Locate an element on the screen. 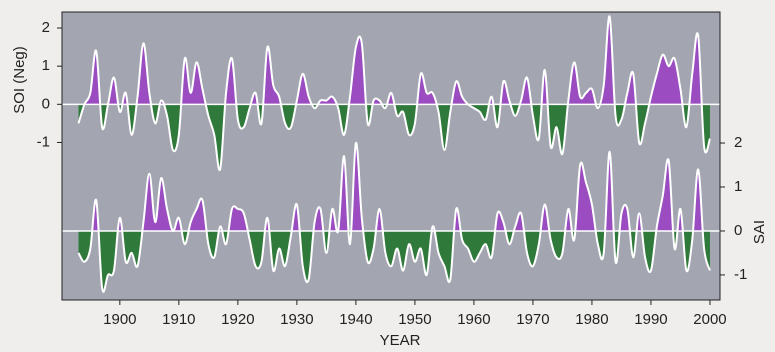 The image size is (775, 352). x-tick-label: 1950 is located at coordinates (414, 319).